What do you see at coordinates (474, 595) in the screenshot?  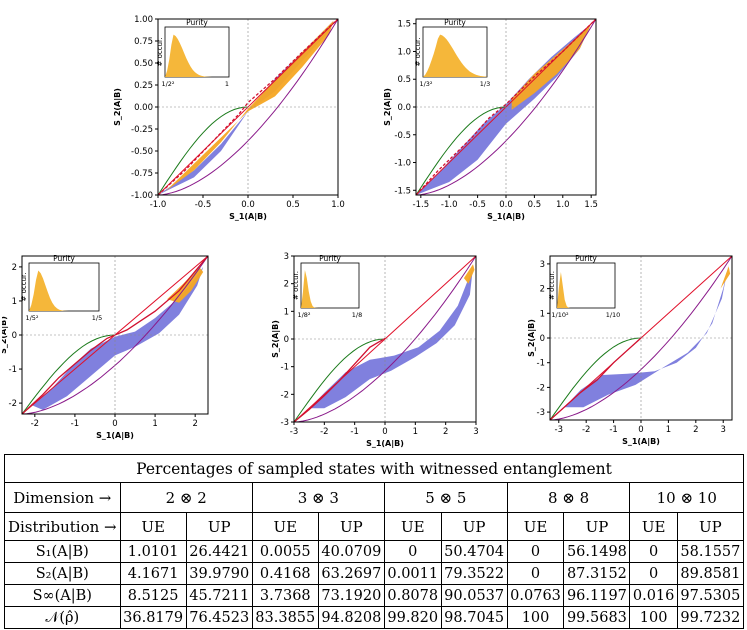 I see `table-cell: 90.0537` at bounding box center [474, 595].